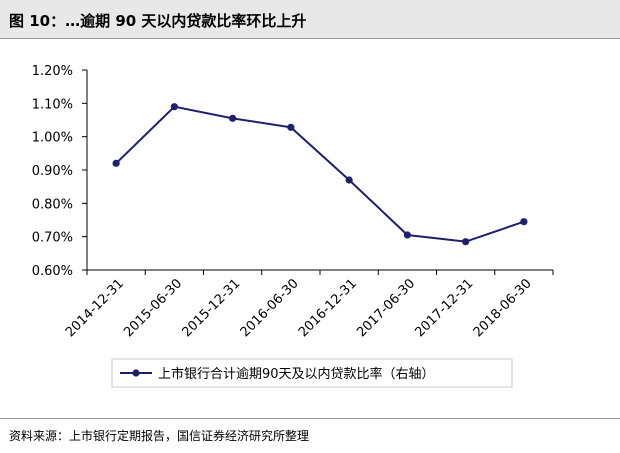 The width and height of the screenshot is (620, 453). What do you see at coordinates (159, 436) in the screenshot?
I see `source-note: 资料来源：上市银行定期报告，国信证券经济研究所整理` at bounding box center [159, 436].